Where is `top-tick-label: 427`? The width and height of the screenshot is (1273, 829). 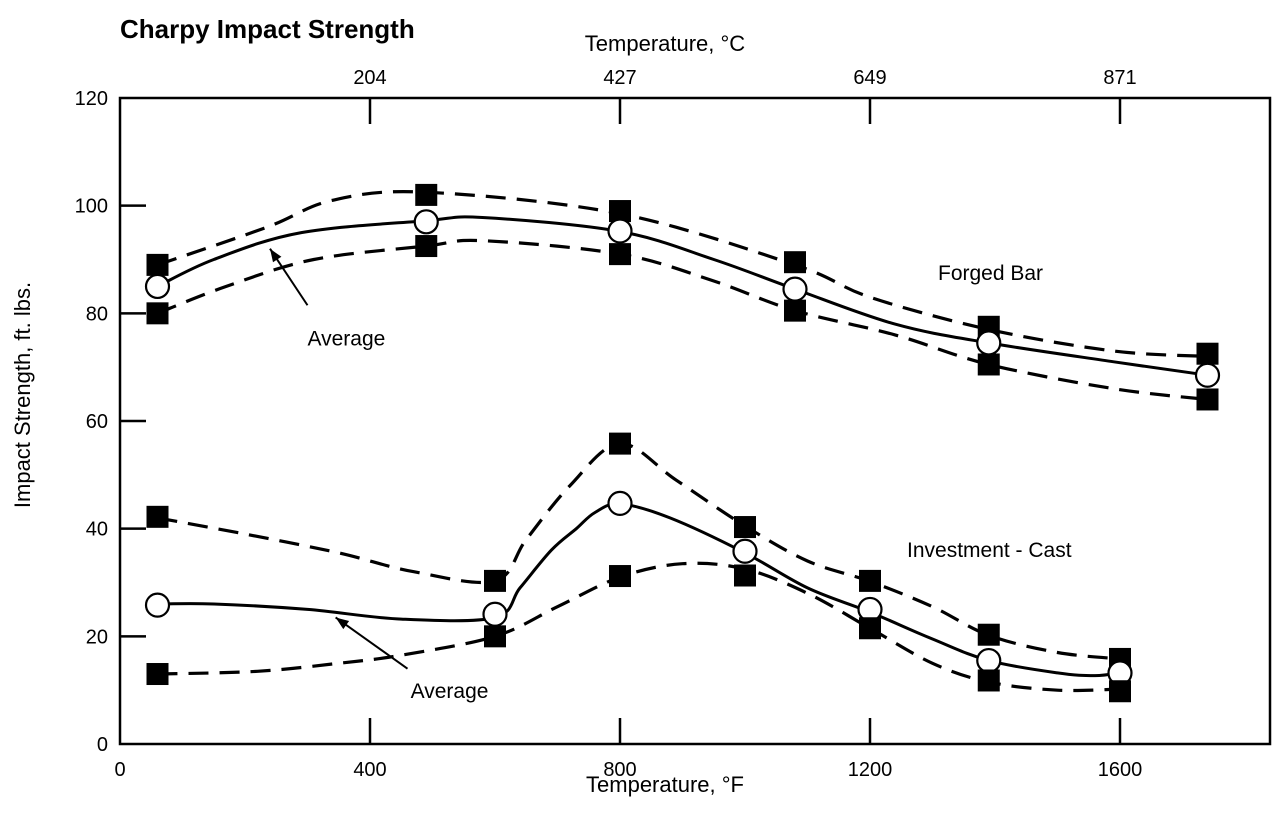
top-tick-label: 427 is located at coordinates (619, 78).